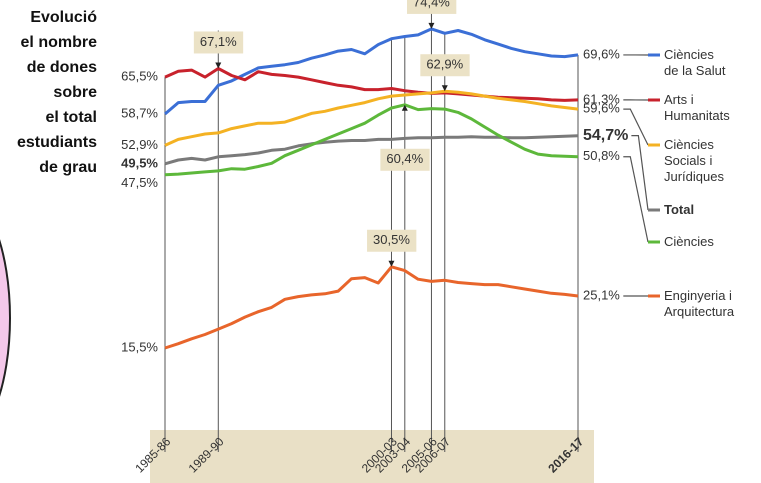 This screenshot has height=483, width=761. I want to click on value-label: 25,1%, so click(601, 294).